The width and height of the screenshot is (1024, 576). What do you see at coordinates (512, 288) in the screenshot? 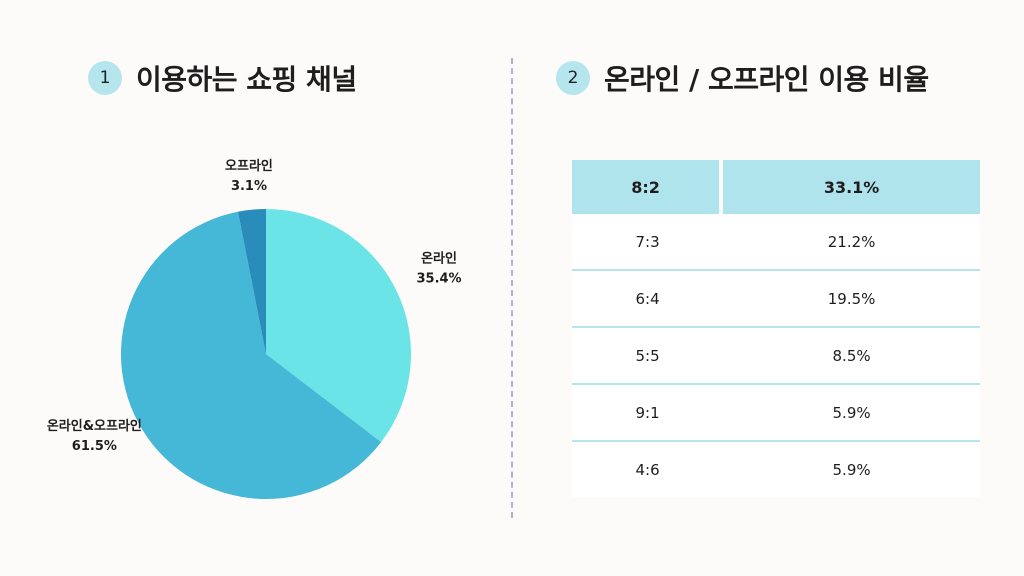
I see `dashed-divider` at bounding box center [512, 288].